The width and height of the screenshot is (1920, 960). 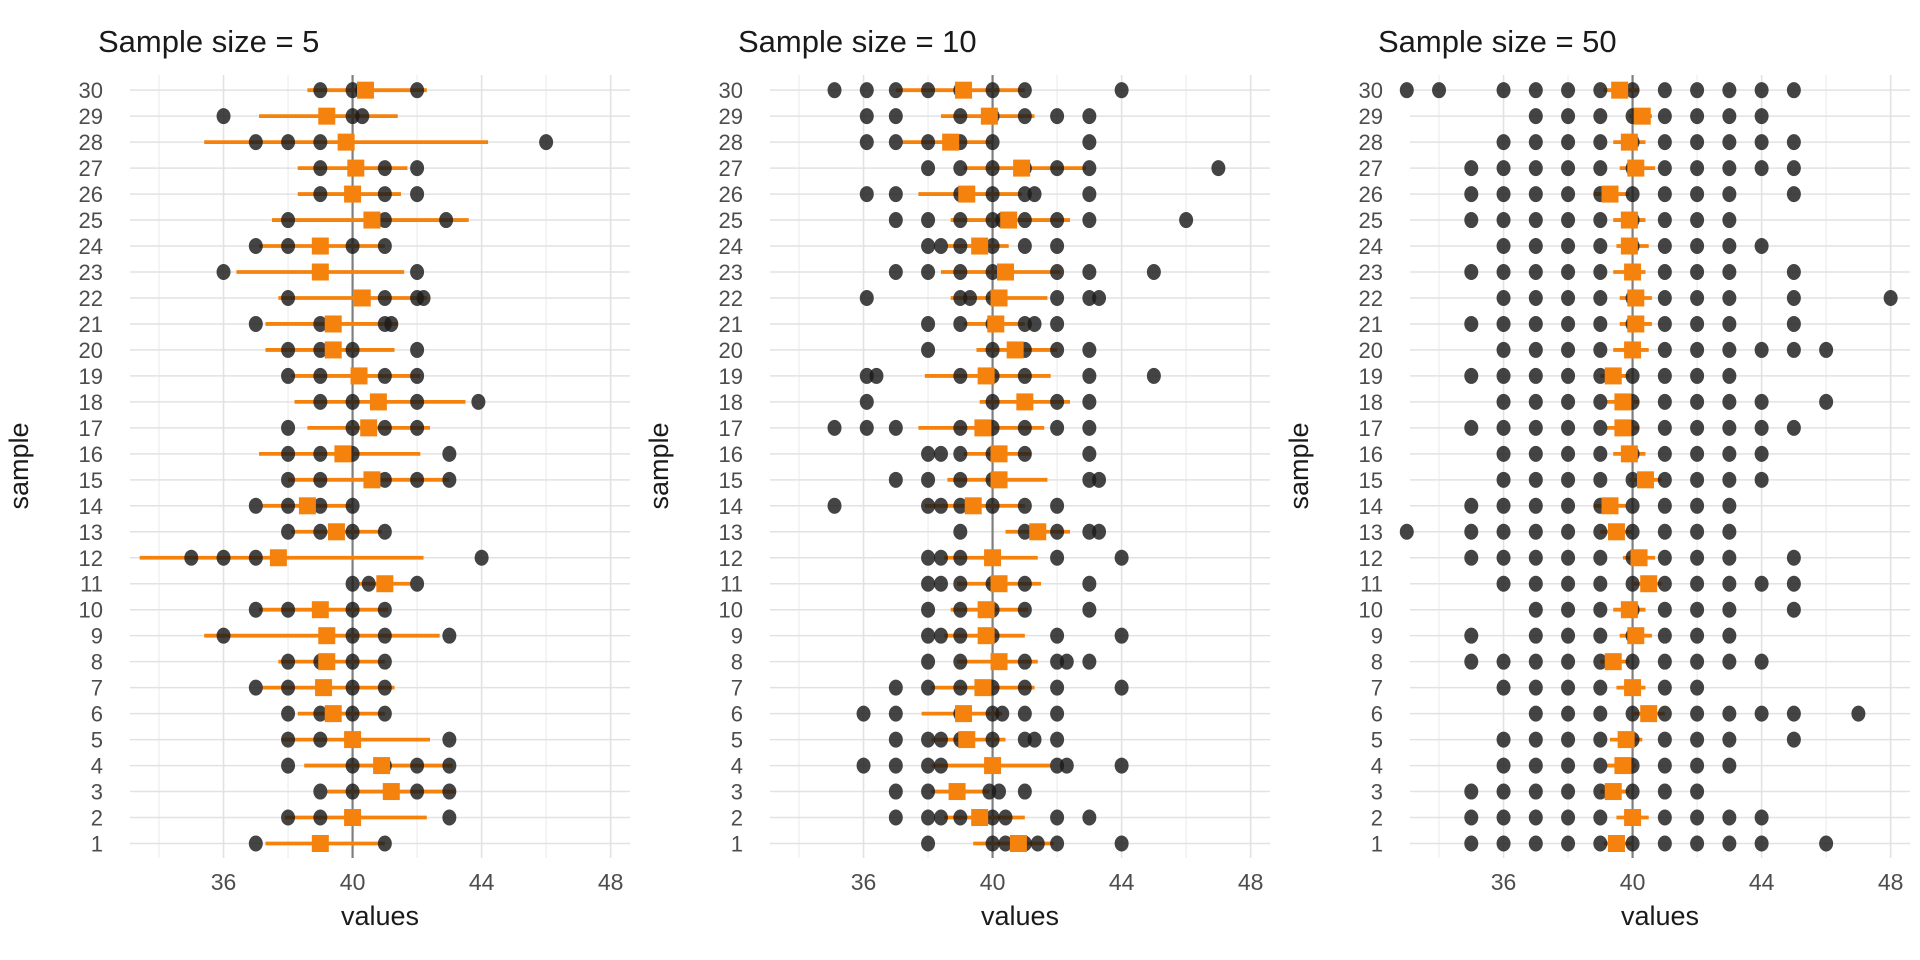 What do you see at coordinates (1371, 558) in the screenshot?
I see `y-tick-label: 12` at bounding box center [1371, 558].